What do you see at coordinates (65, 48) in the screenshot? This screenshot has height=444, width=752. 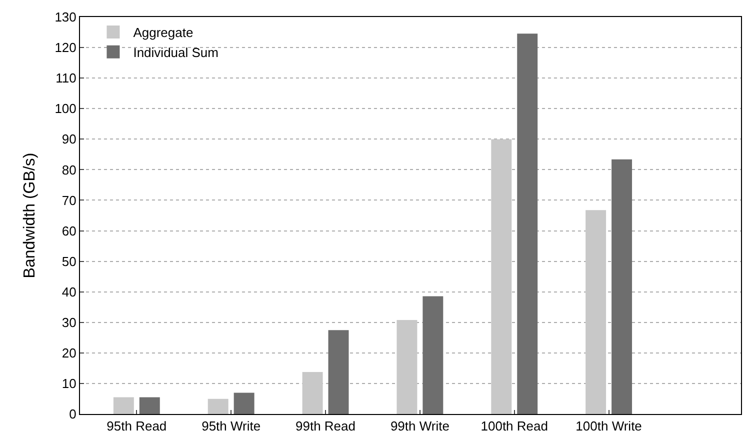 I see `y-tick-label: 120` at bounding box center [65, 48].